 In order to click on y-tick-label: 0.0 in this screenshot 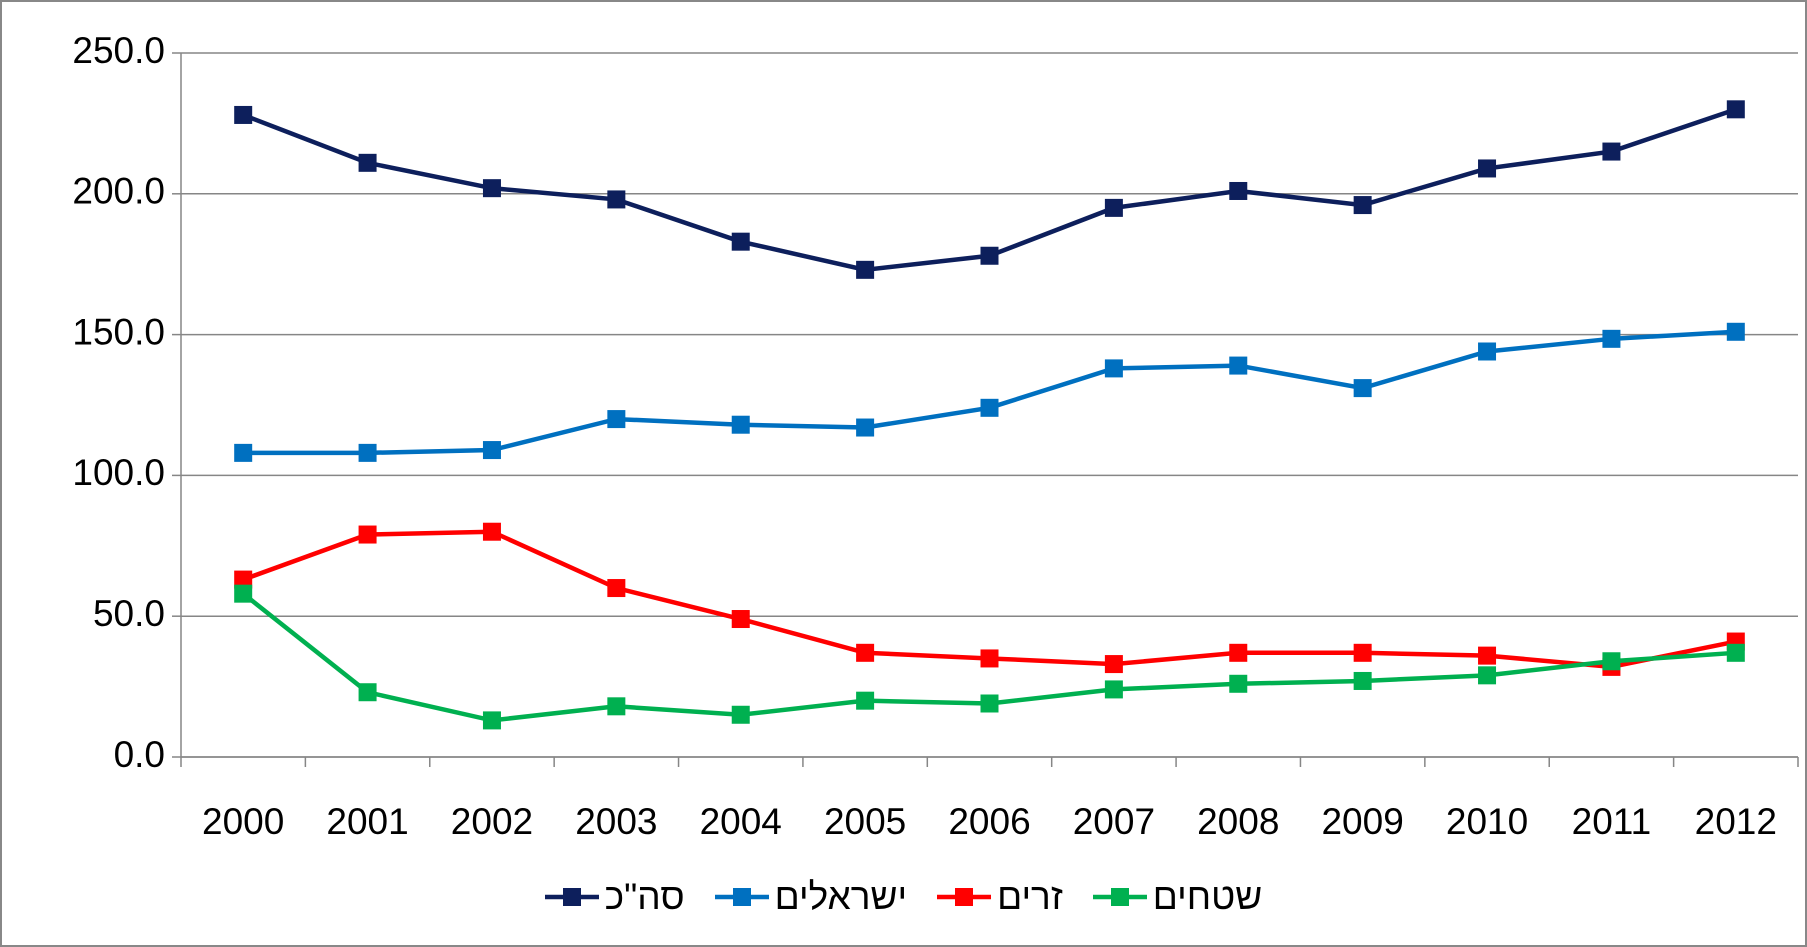, I will do `click(139, 754)`.